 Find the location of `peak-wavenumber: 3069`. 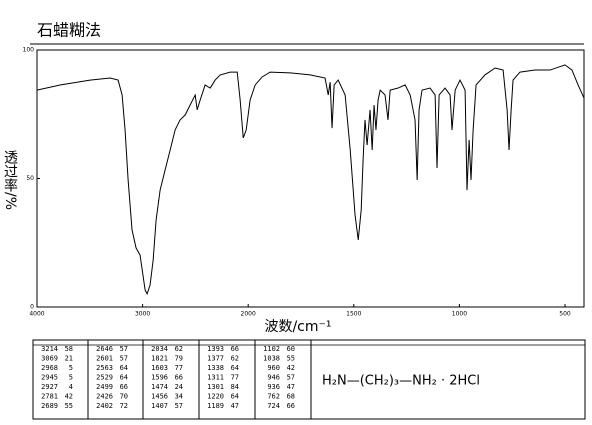

peak-wavenumber: 3069 is located at coordinates (49, 359).